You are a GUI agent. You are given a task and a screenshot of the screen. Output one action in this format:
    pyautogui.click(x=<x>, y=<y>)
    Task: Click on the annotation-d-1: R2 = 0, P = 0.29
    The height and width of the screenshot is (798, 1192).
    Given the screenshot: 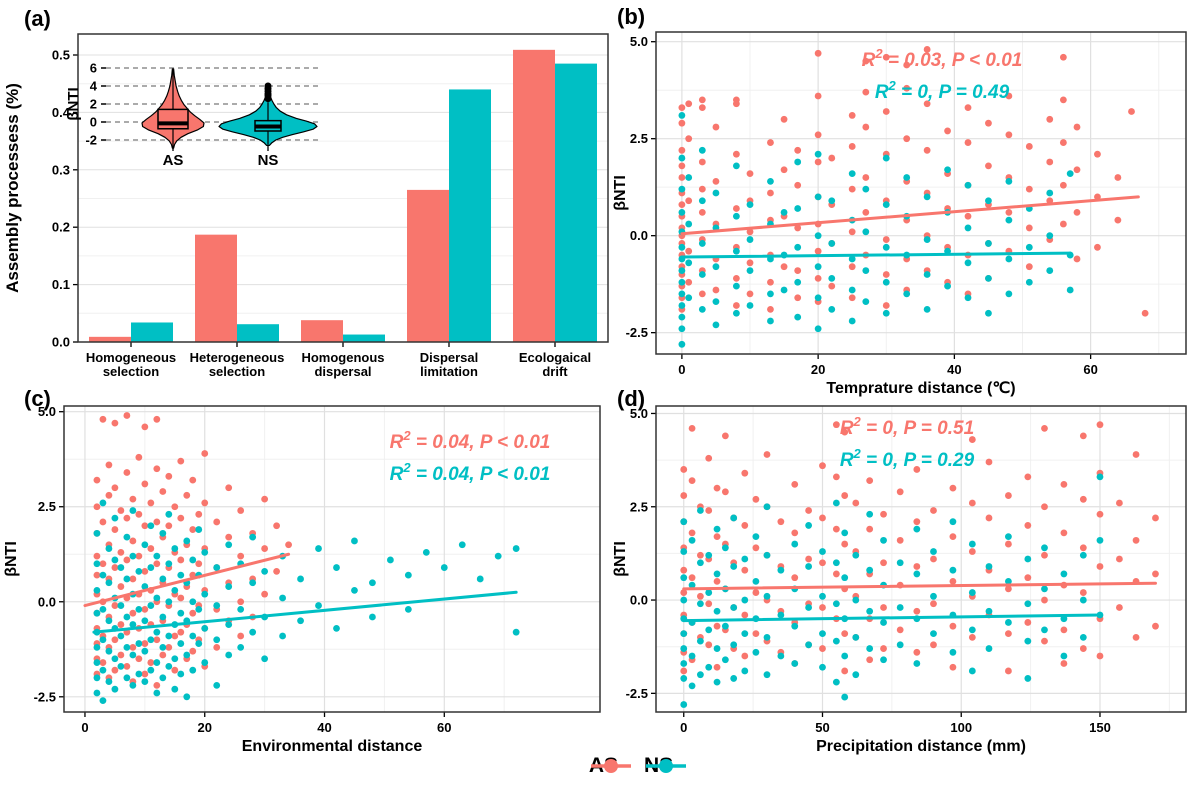 What is the action you would take?
    pyautogui.click(x=907, y=458)
    